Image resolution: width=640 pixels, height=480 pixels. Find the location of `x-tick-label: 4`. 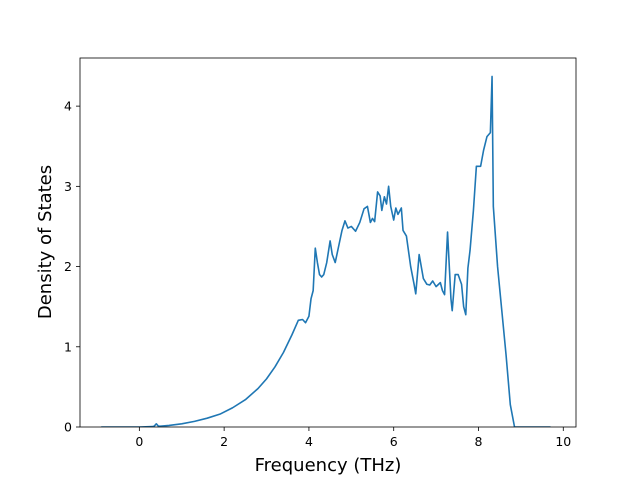

x-tick-label: 4 is located at coordinates (309, 441).